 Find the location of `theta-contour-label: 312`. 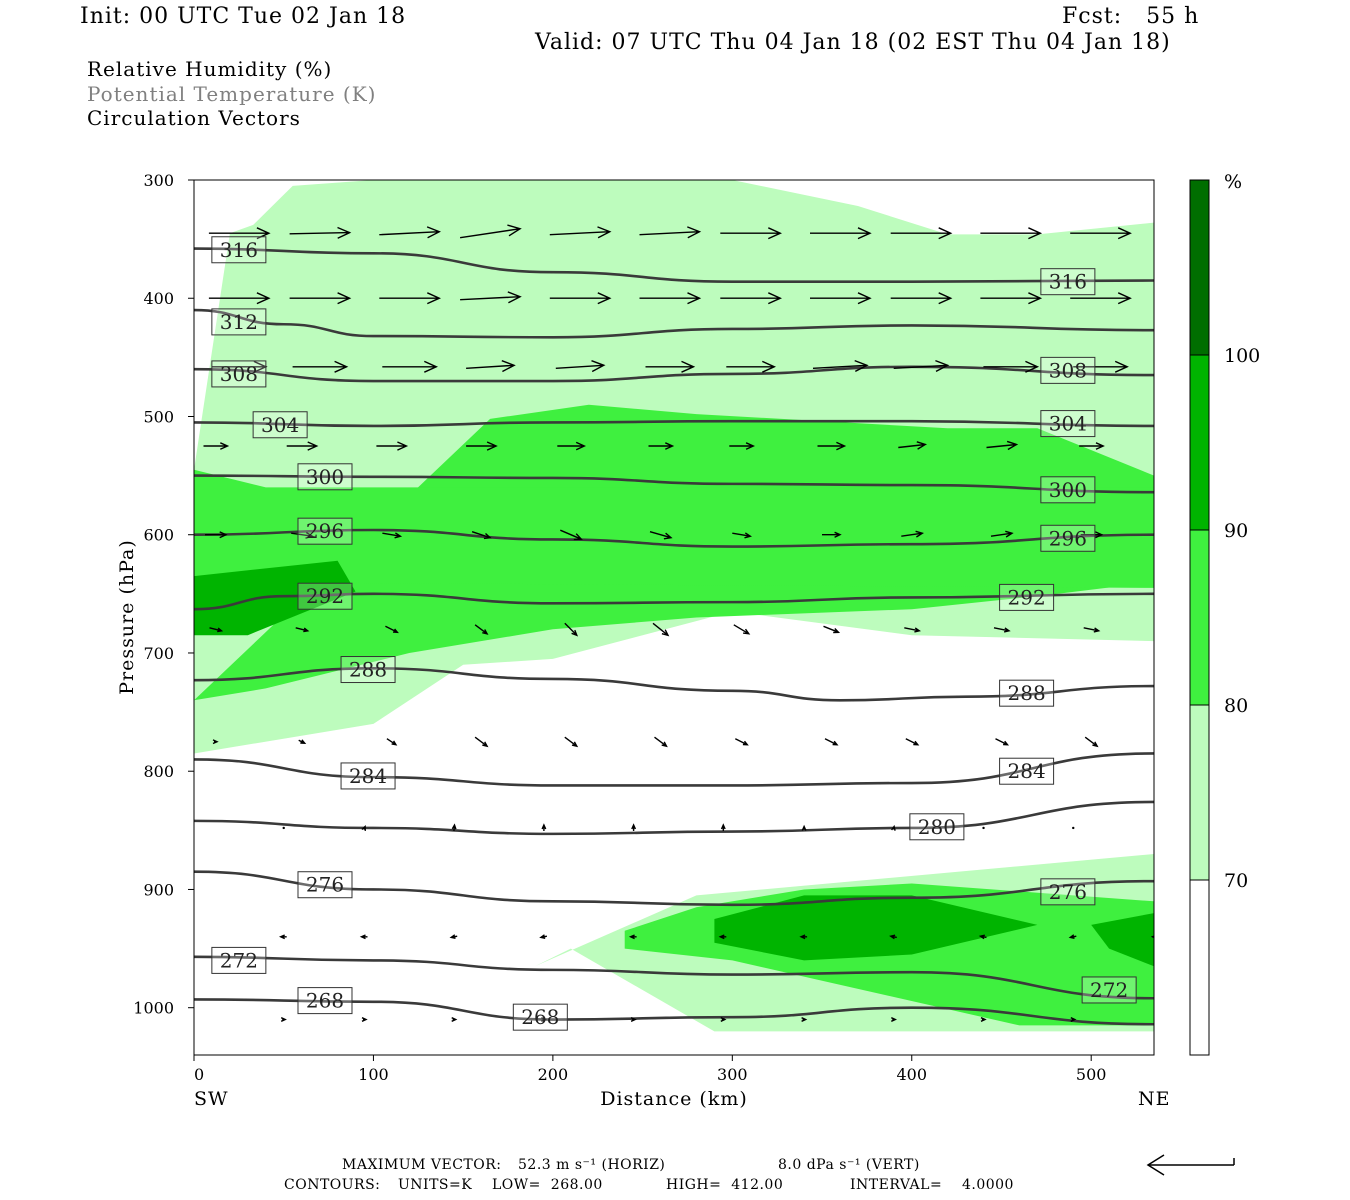

theta-contour-label: 312 is located at coordinates (239, 322).